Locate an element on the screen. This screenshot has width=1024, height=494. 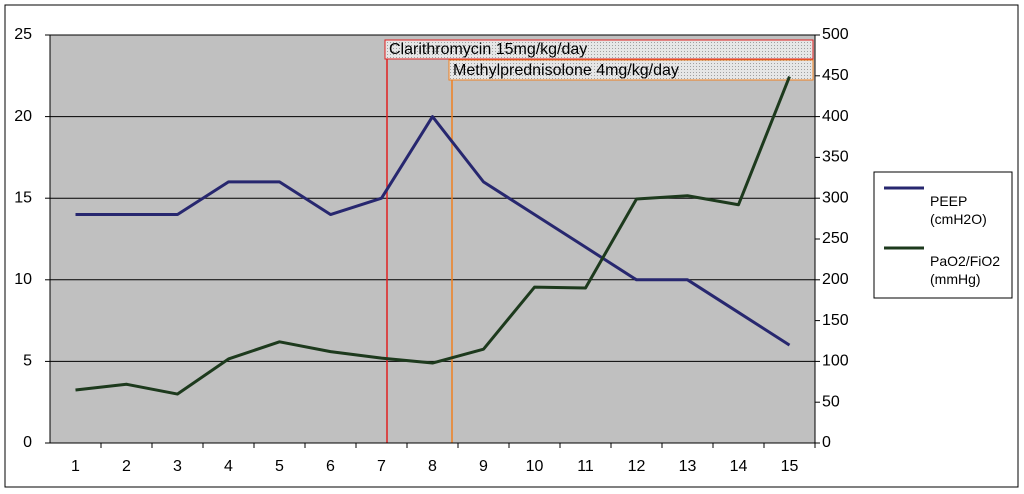
x-tick-label: 5 is located at coordinates (279, 466).